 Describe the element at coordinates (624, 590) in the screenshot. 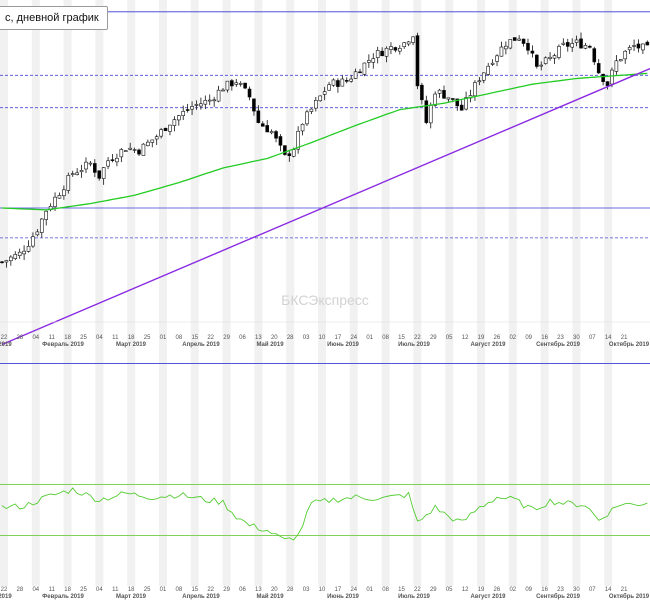

I see `day-tick-label: 21` at that location.